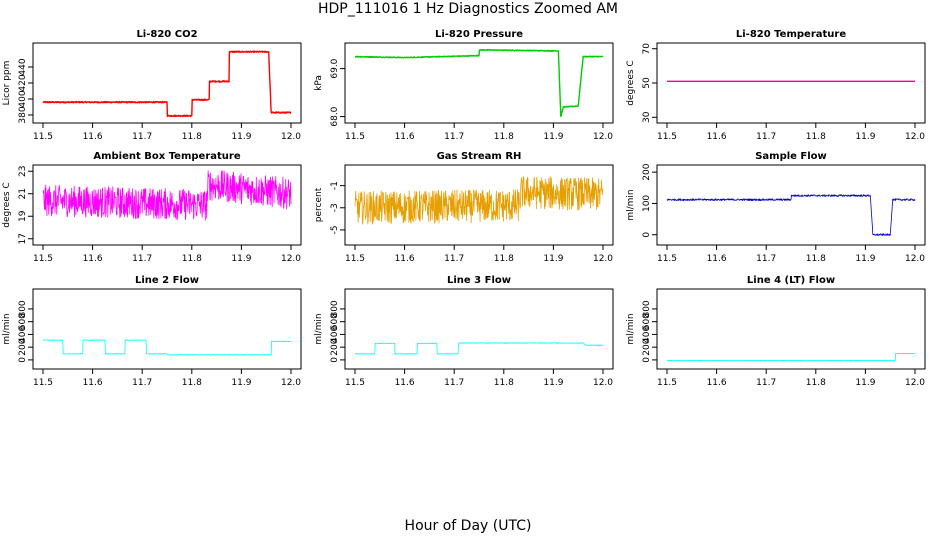  What do you see at coordinates (335, 185) in the screenshot?
I see `y-tick-label: -1` at bounding box center [335, 185].